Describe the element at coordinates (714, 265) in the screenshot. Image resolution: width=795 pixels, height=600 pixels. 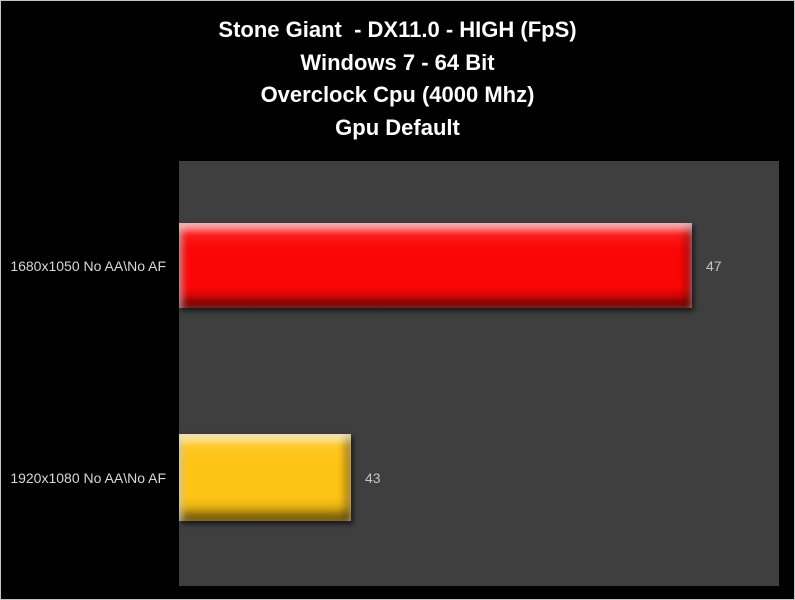
I see `value-label-1680x1050: 47` at that location.